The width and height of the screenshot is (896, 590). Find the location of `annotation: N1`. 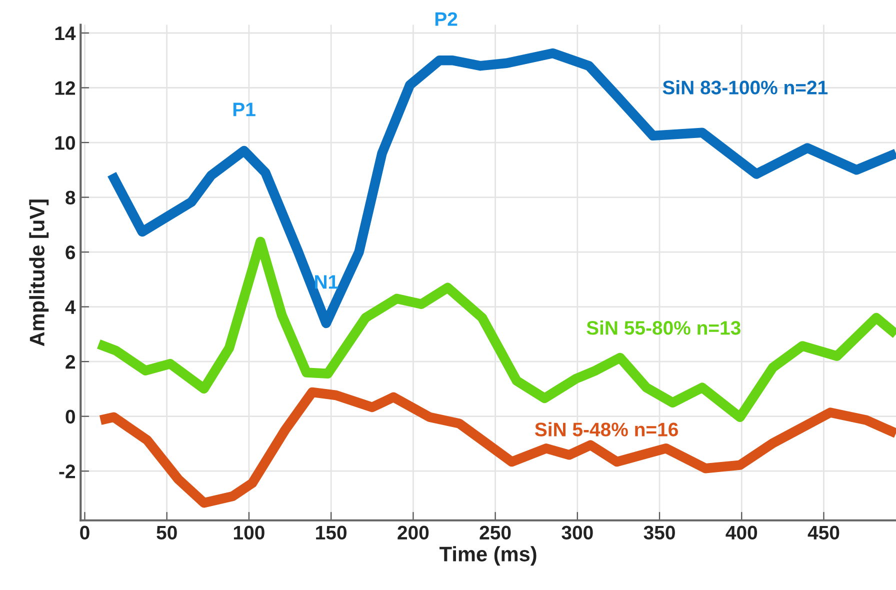

annotation: N1 is located at coordinates (326, 282).